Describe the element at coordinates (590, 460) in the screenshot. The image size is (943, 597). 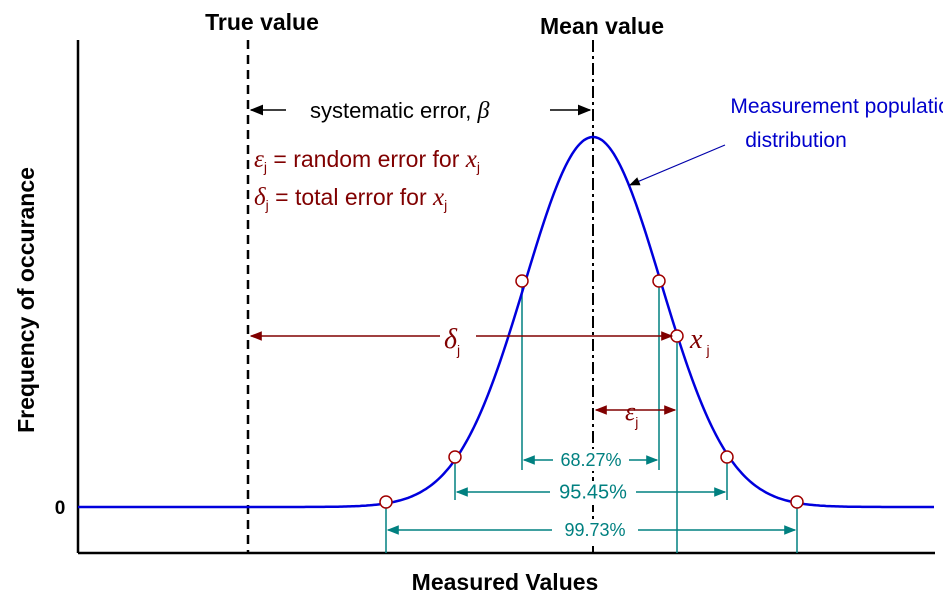
I see `interval-label: 68.27%` at that location.